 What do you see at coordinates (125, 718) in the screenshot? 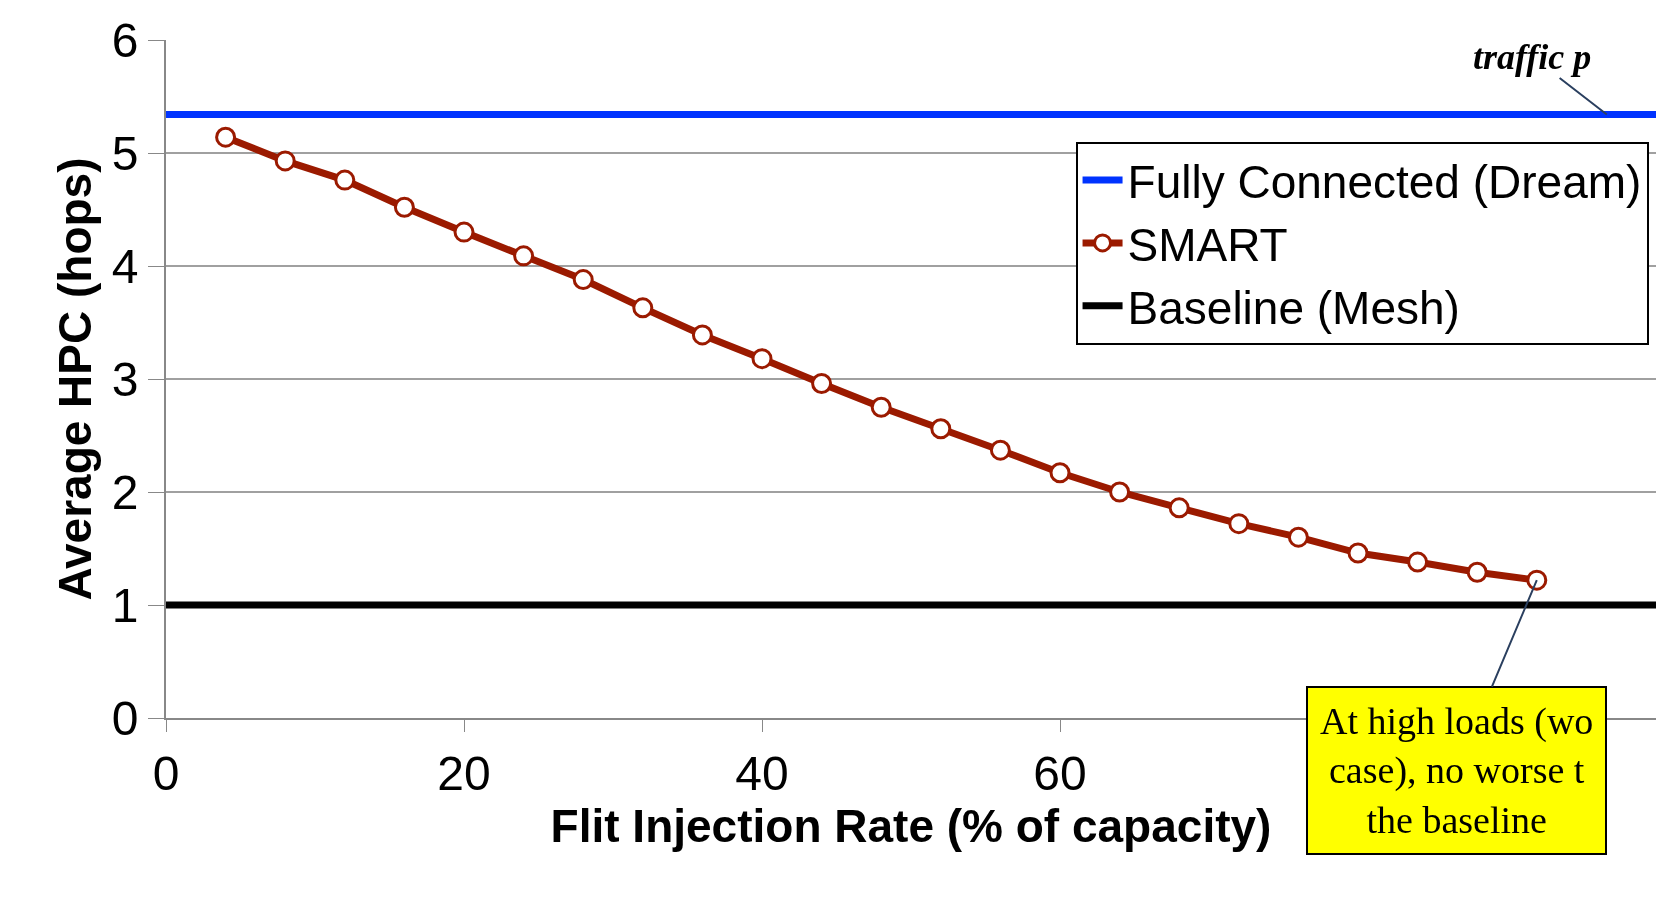
I see `y-tick-label: 0` at bounding box center [125, 718].